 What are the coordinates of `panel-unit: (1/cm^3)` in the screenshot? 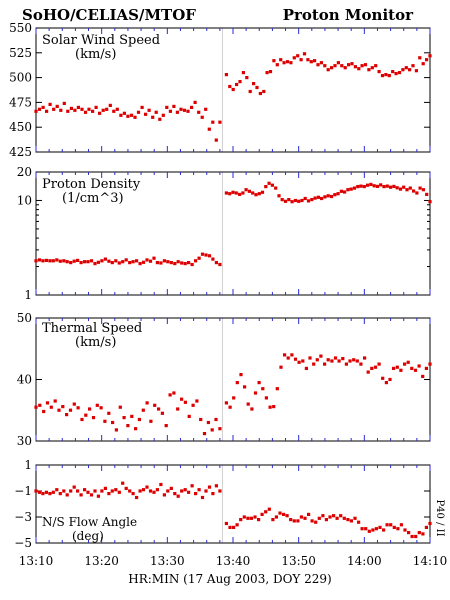 It's located at (93, 198).